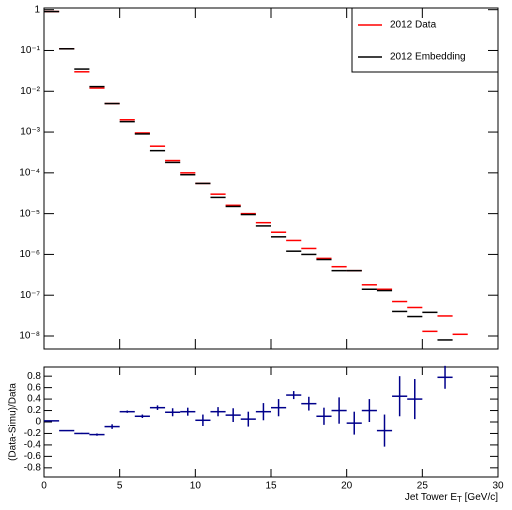 The width and height of the screenshot is (512, 510). I want to click on y-tick-label: -0.4, so click(33, 445).